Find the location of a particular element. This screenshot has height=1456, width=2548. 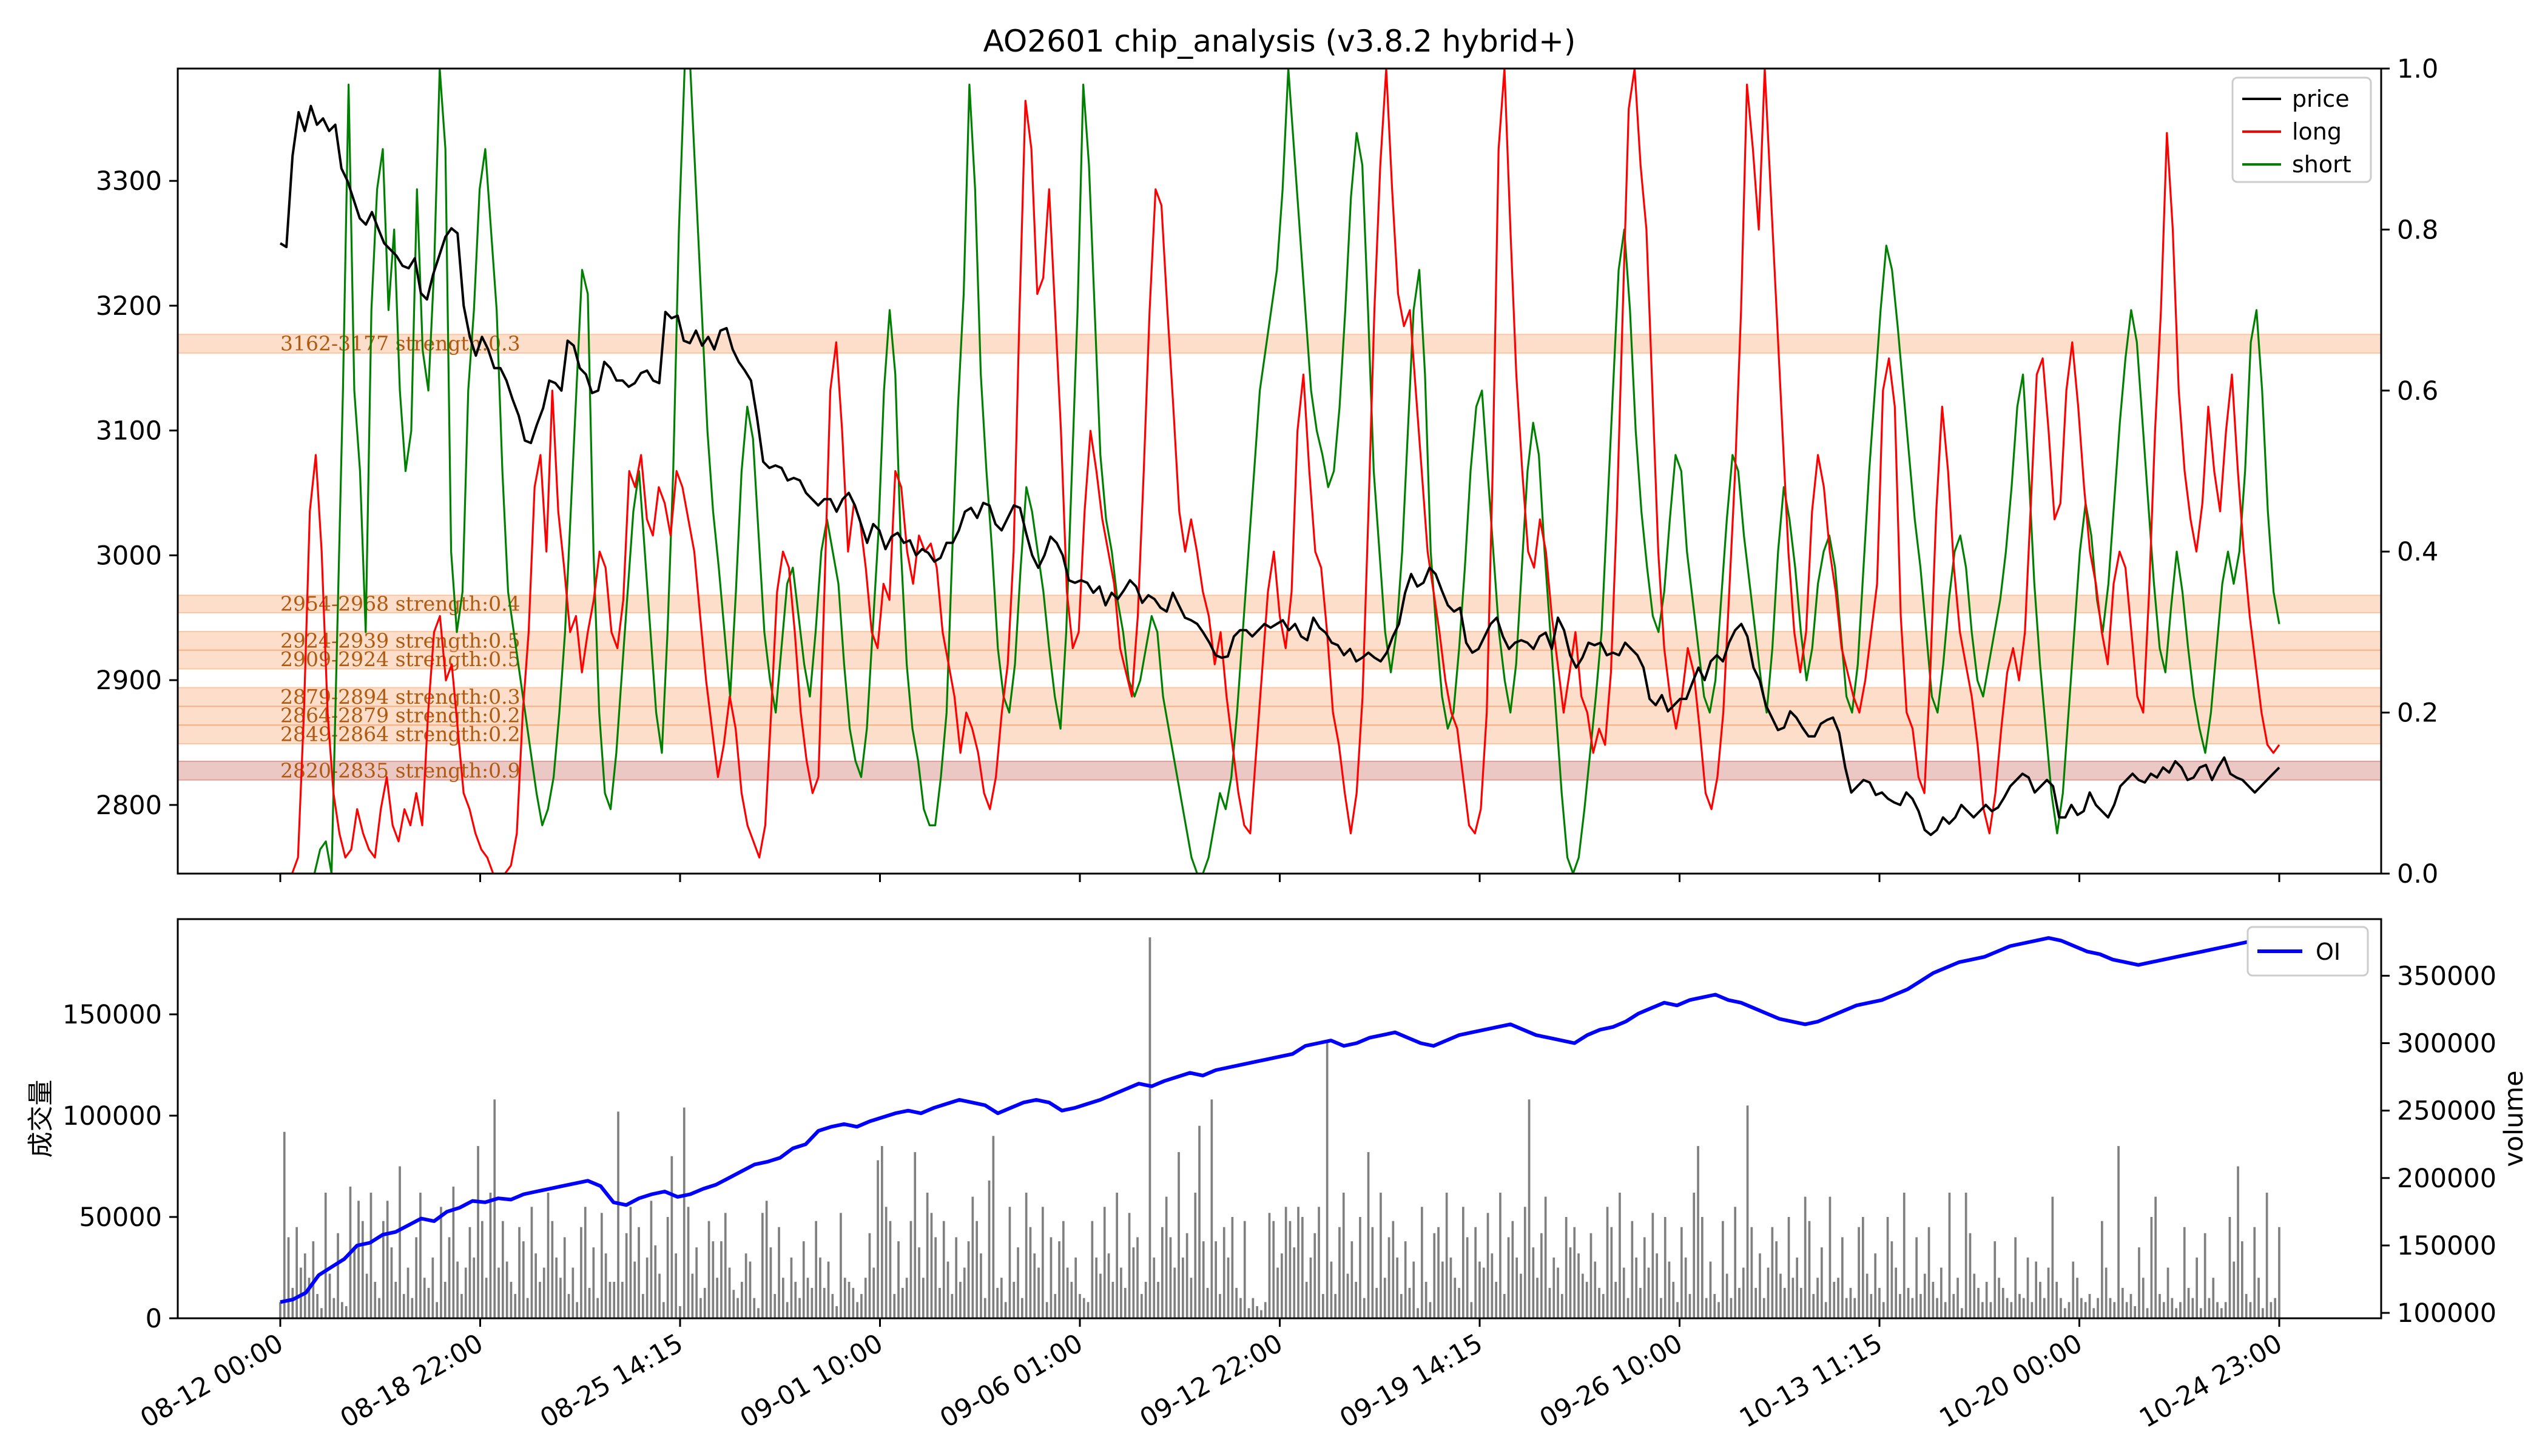

right-y-tick-label: 350000 is located at coordinates (2446, 976).